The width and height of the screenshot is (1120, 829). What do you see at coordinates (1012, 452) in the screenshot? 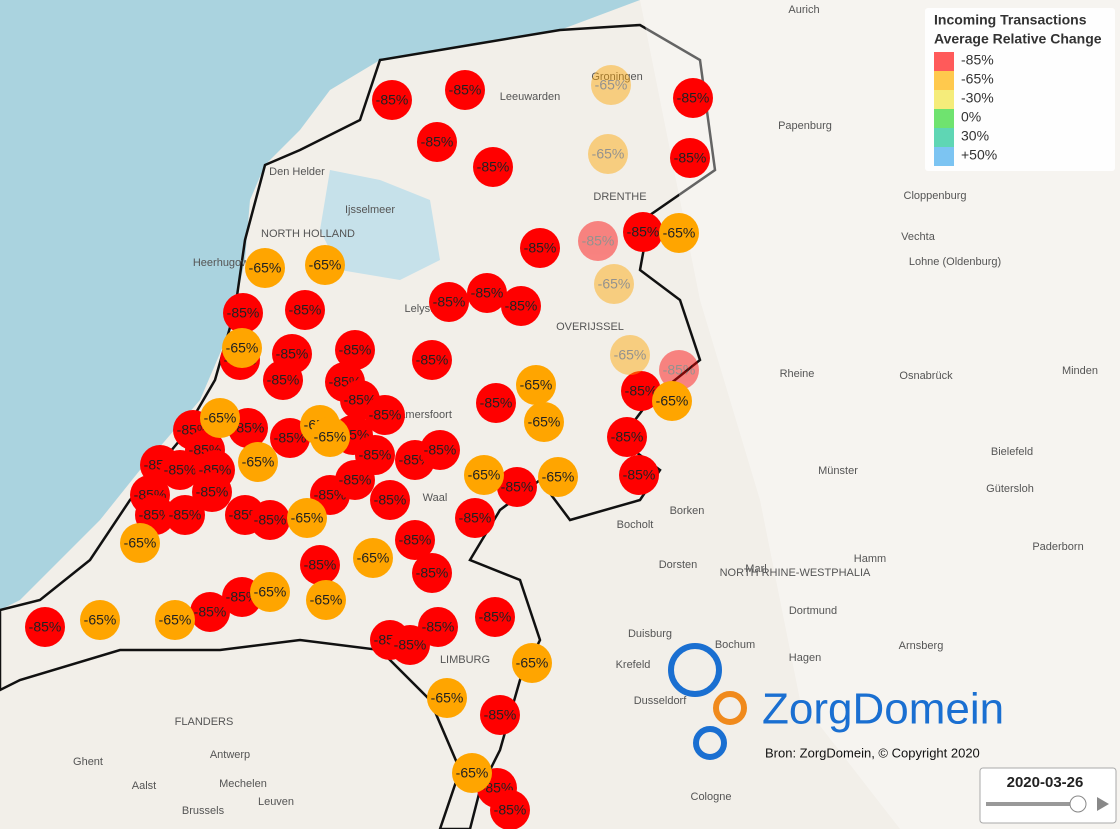
I see `place-name: Bielefeld` at bounding box center [1012, 452].